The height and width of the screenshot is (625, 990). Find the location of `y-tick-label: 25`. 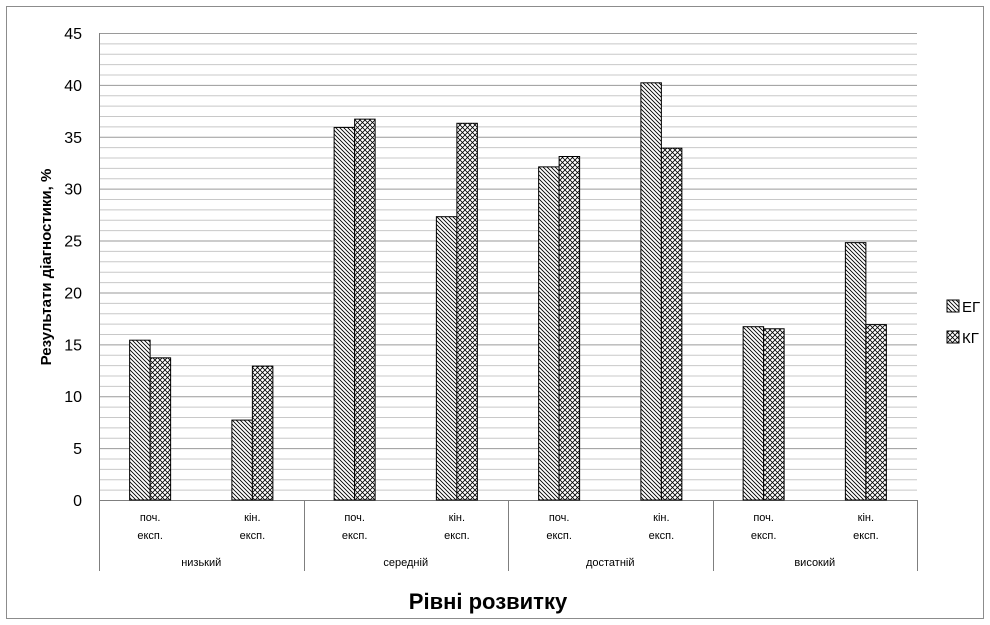

y-tick-label: 25 is located at coordinates (73, 242).